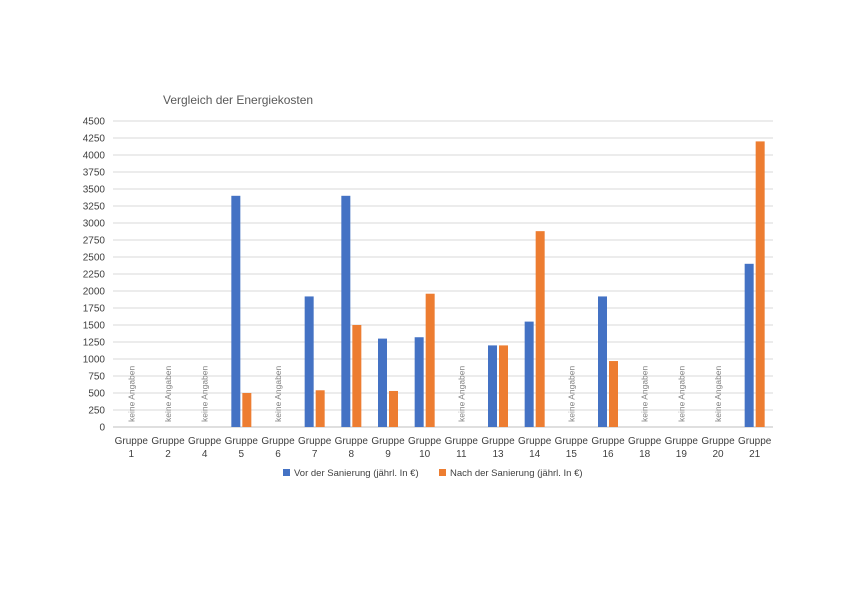 The height and width of the screenshot is (600, 848). I want to click on x-tick-label: 7, so click(315, 454).